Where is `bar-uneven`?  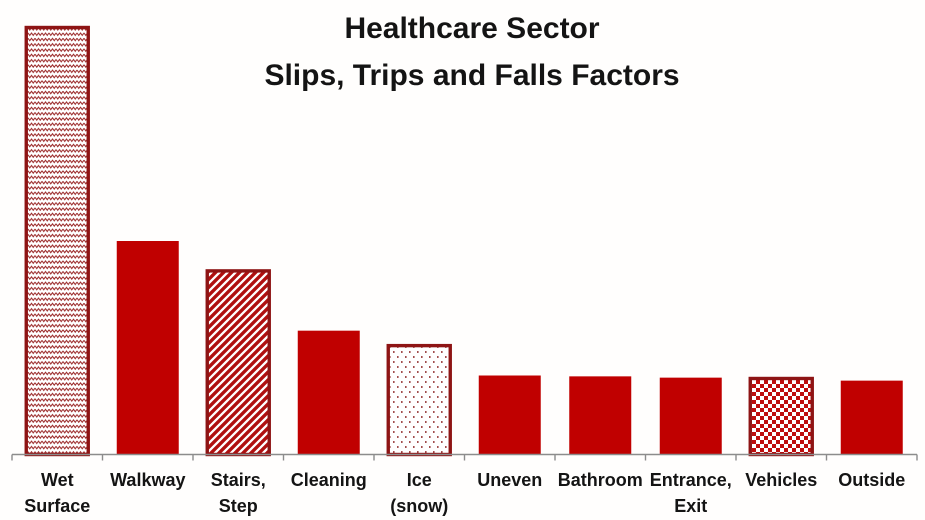
bar-uneven is located at coordinates (509, 415).